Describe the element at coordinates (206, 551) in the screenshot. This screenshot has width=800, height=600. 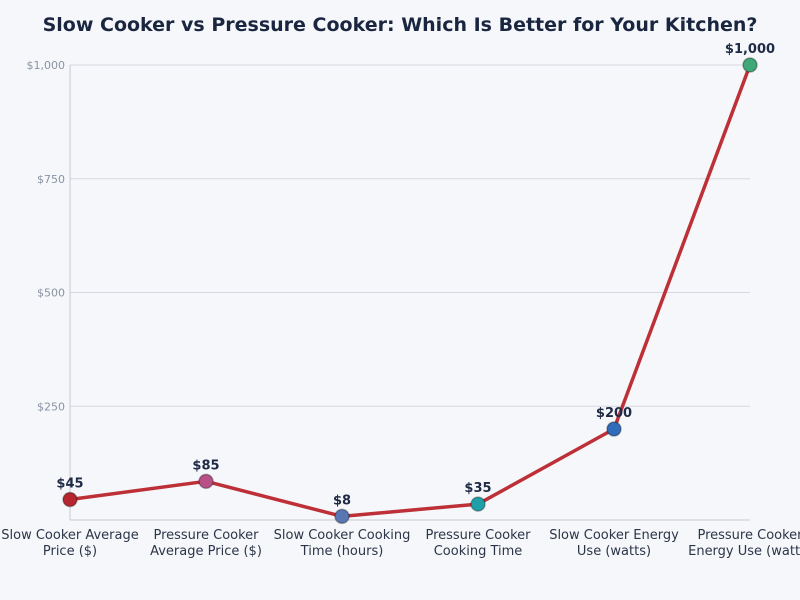
I see `x-tick-label: Average Price ($)` at that location.